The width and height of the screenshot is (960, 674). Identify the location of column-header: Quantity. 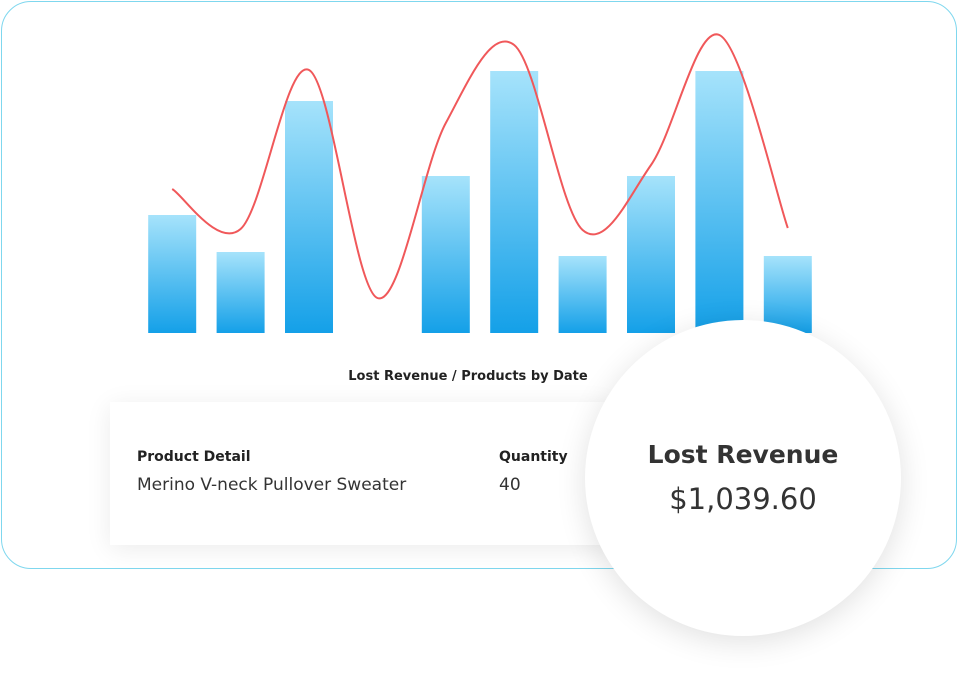
(533, 457).